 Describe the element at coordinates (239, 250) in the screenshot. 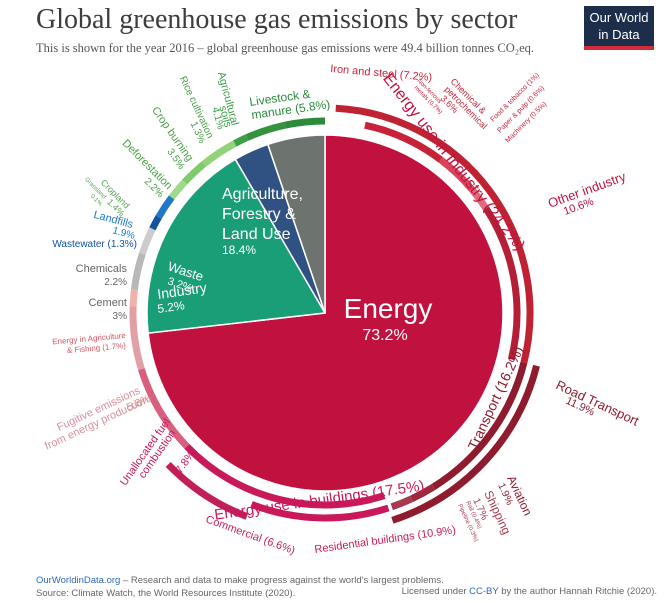

I see `label-agri-pct: 18.4%` at that location.